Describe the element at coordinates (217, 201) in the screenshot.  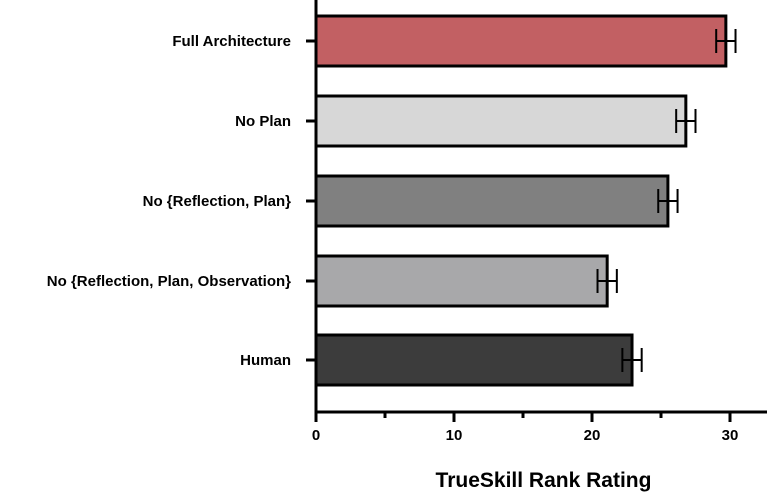
I see `category-label-no-reflection-plan: No {Reflection, Plan}` at that location.